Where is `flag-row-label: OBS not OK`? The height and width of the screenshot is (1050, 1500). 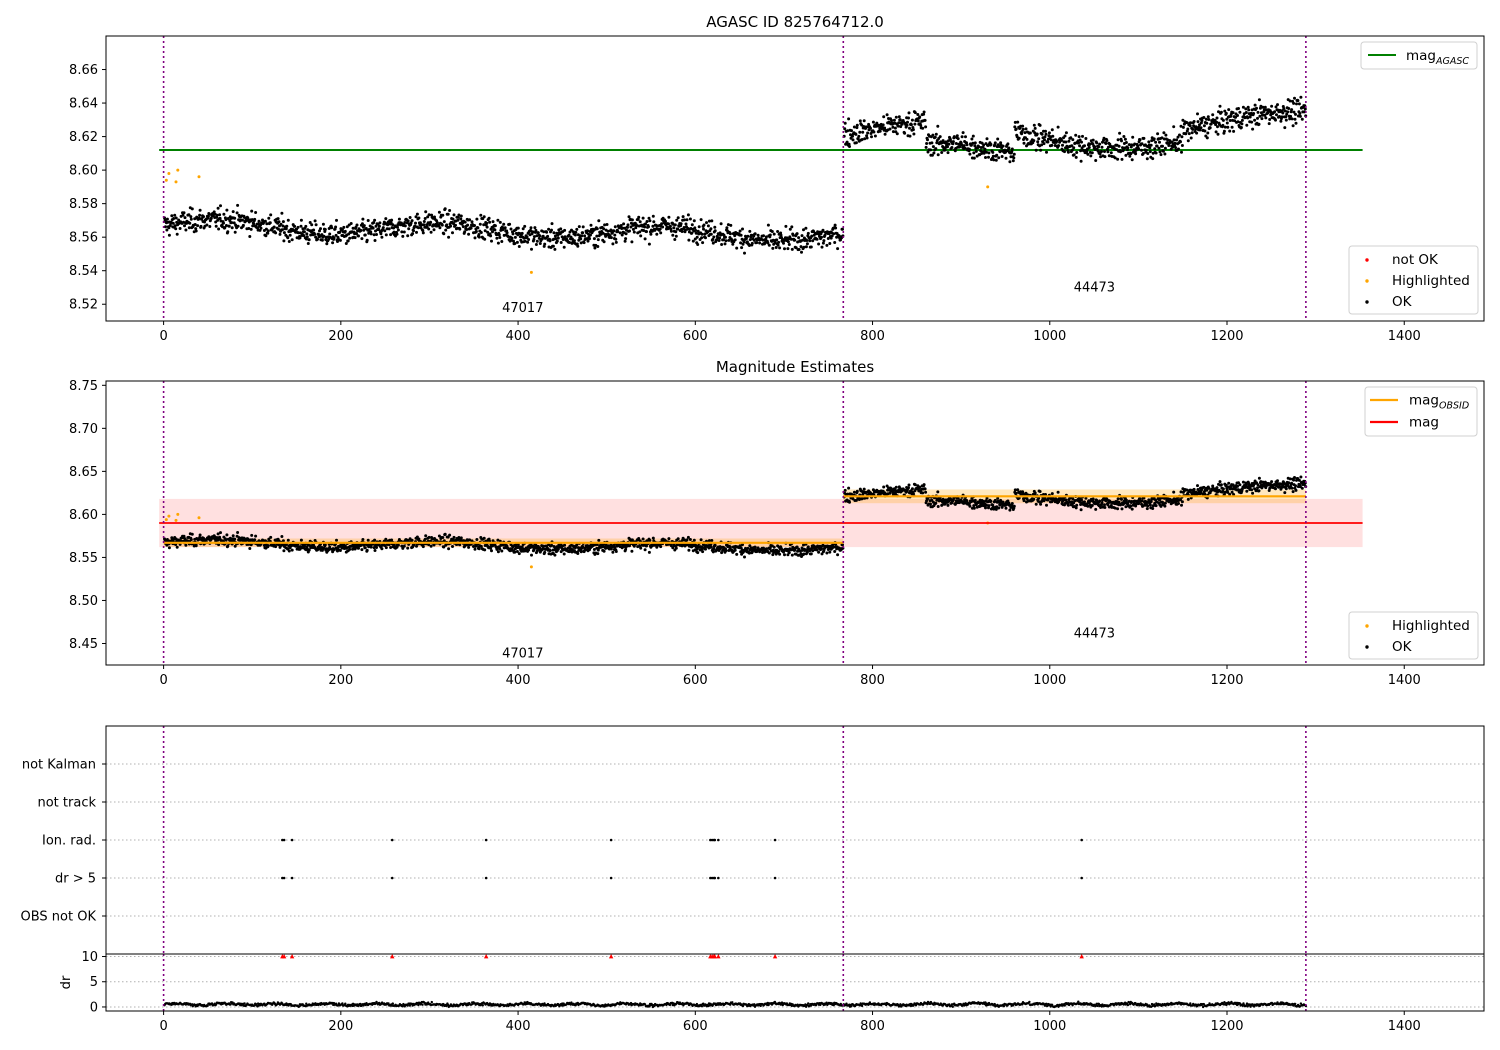
flag-row-label: OBS not OK is located at coordinates (59, 917).